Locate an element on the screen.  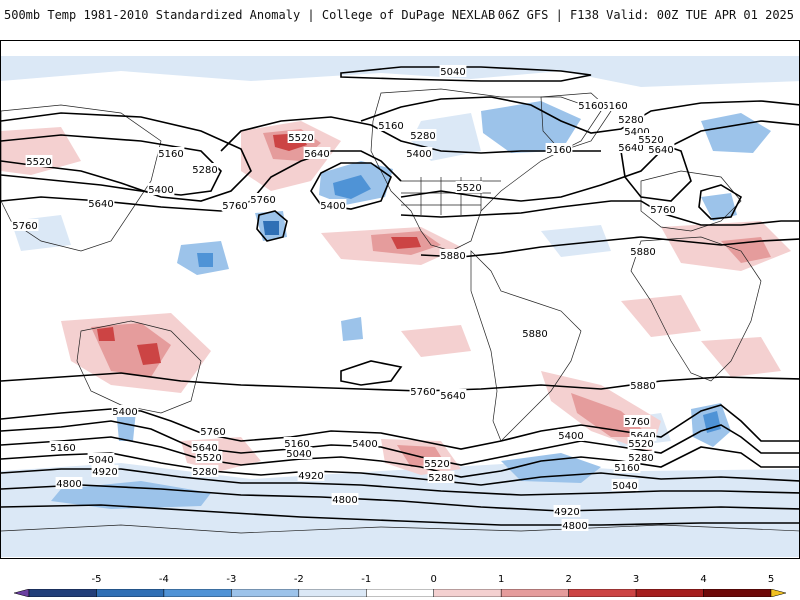
colorbar-tick-label: 2 is located at coordinates (568, 579).